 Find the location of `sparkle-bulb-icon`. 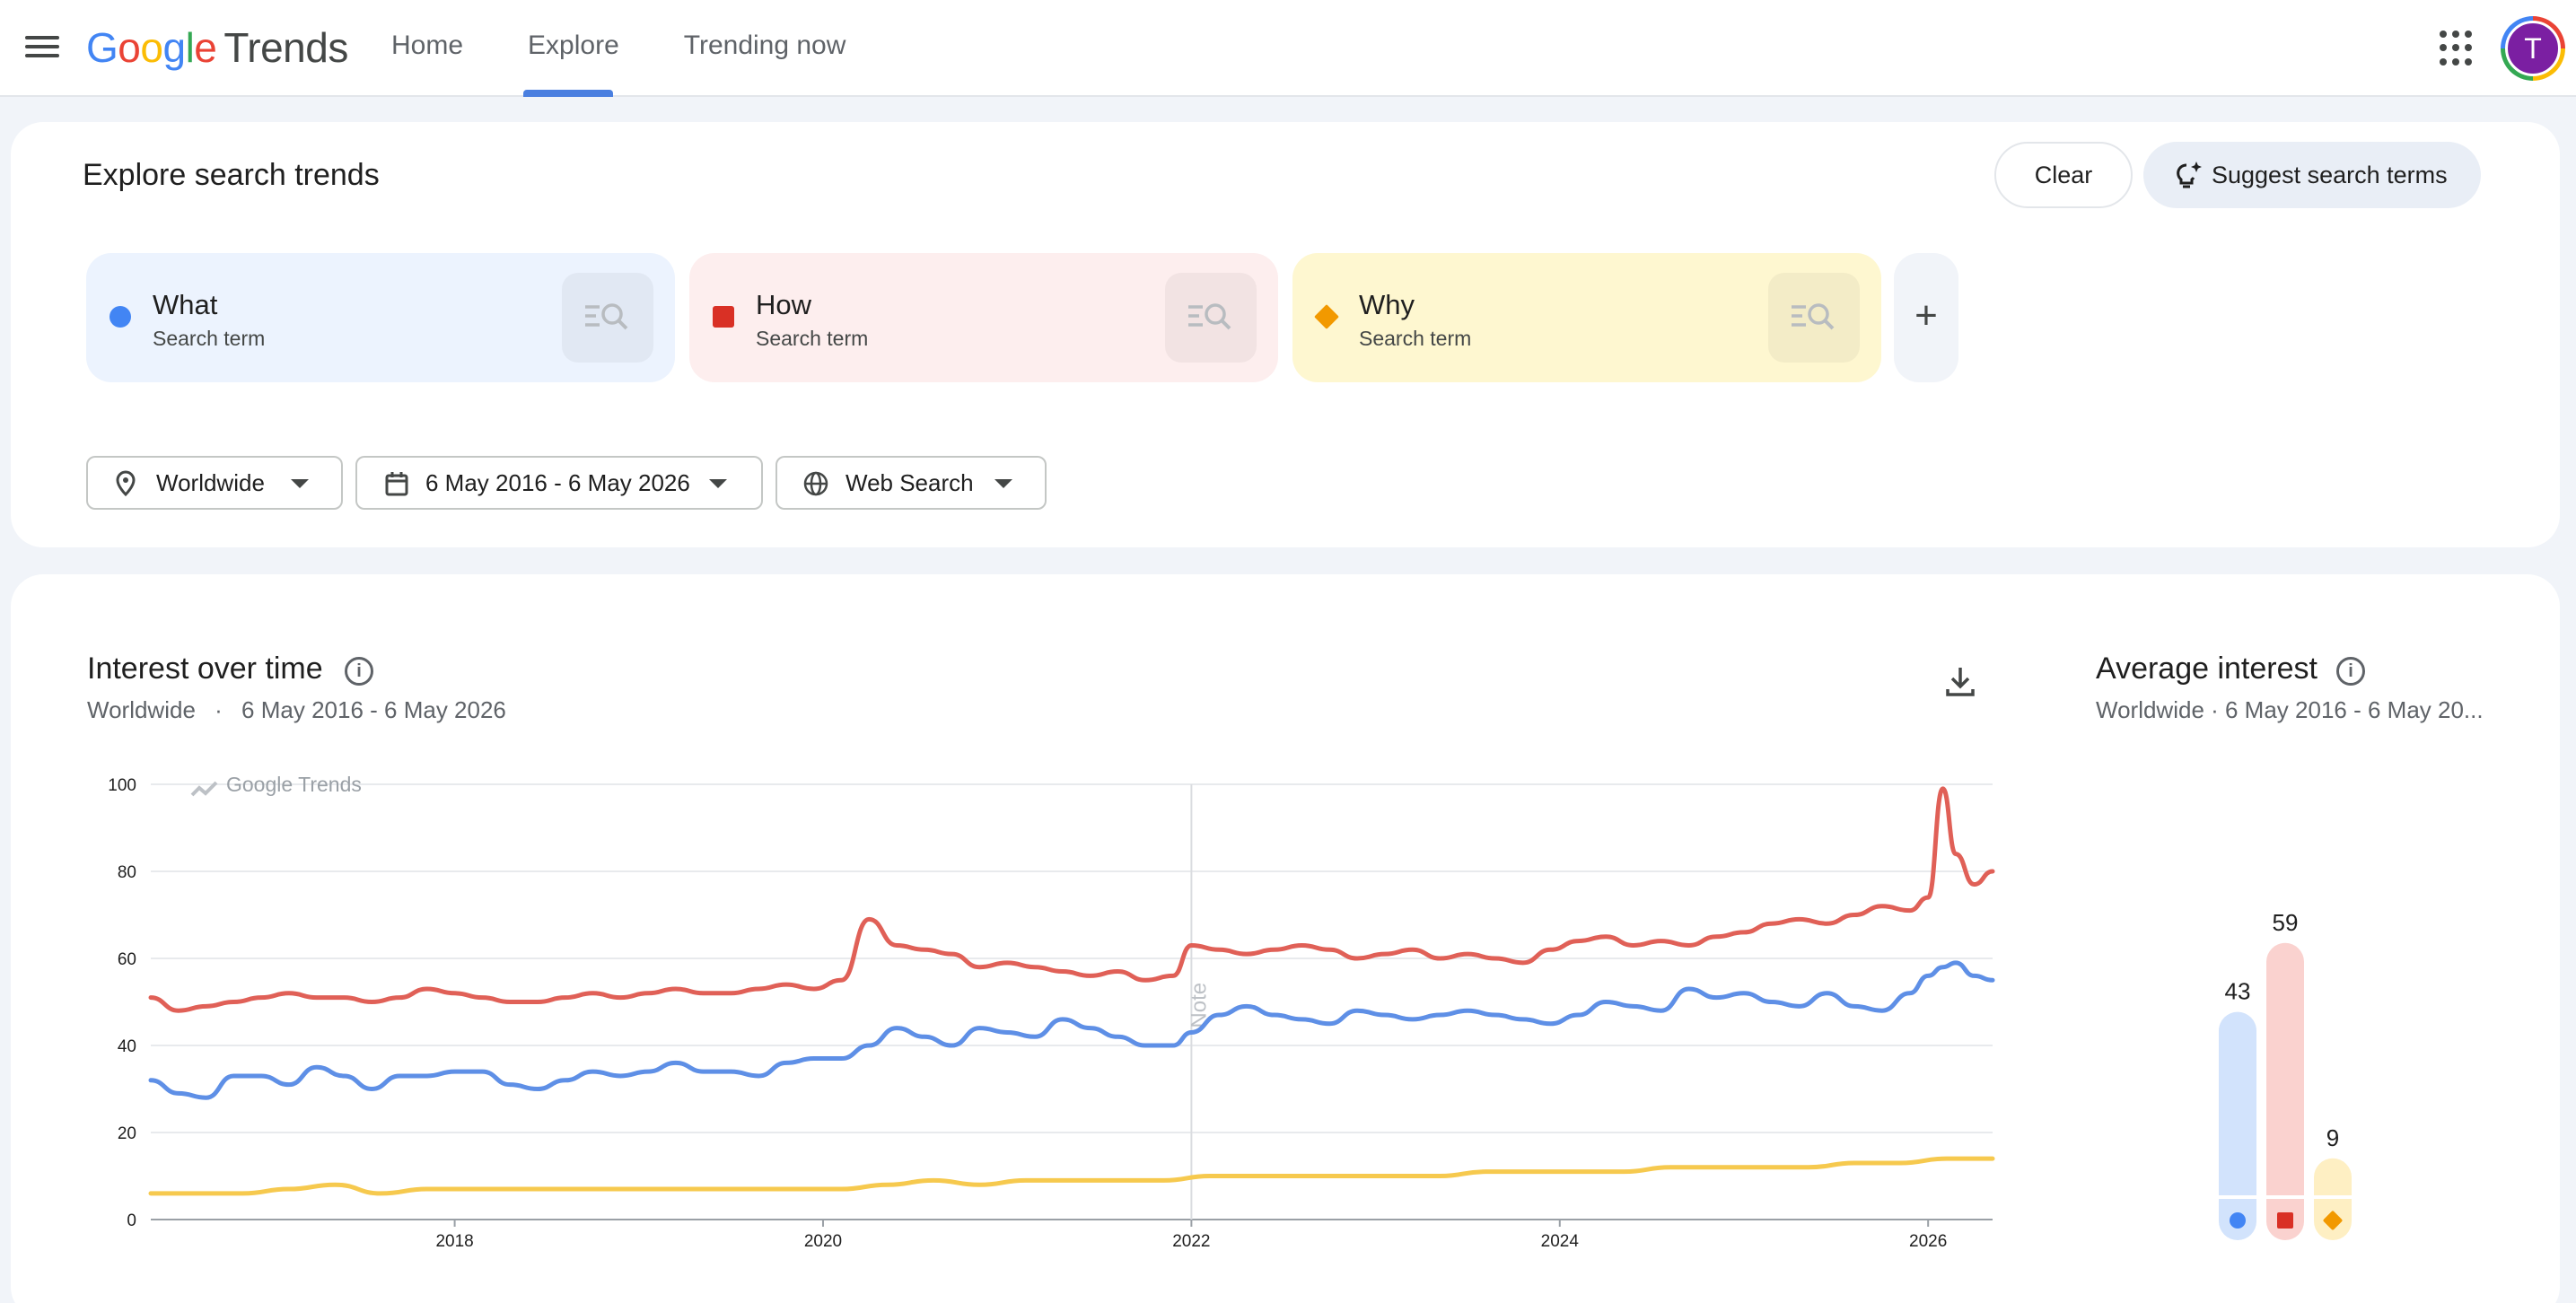

sparkle-bulb-icon is located at coordinates (2189, 175).